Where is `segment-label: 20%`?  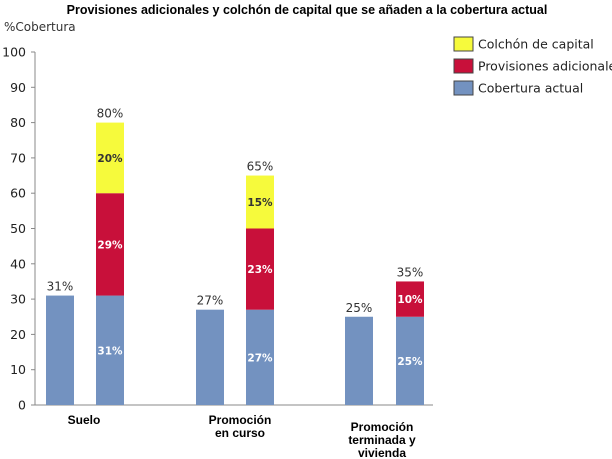
segment-label: 20% is located at coordinates (110, 159).